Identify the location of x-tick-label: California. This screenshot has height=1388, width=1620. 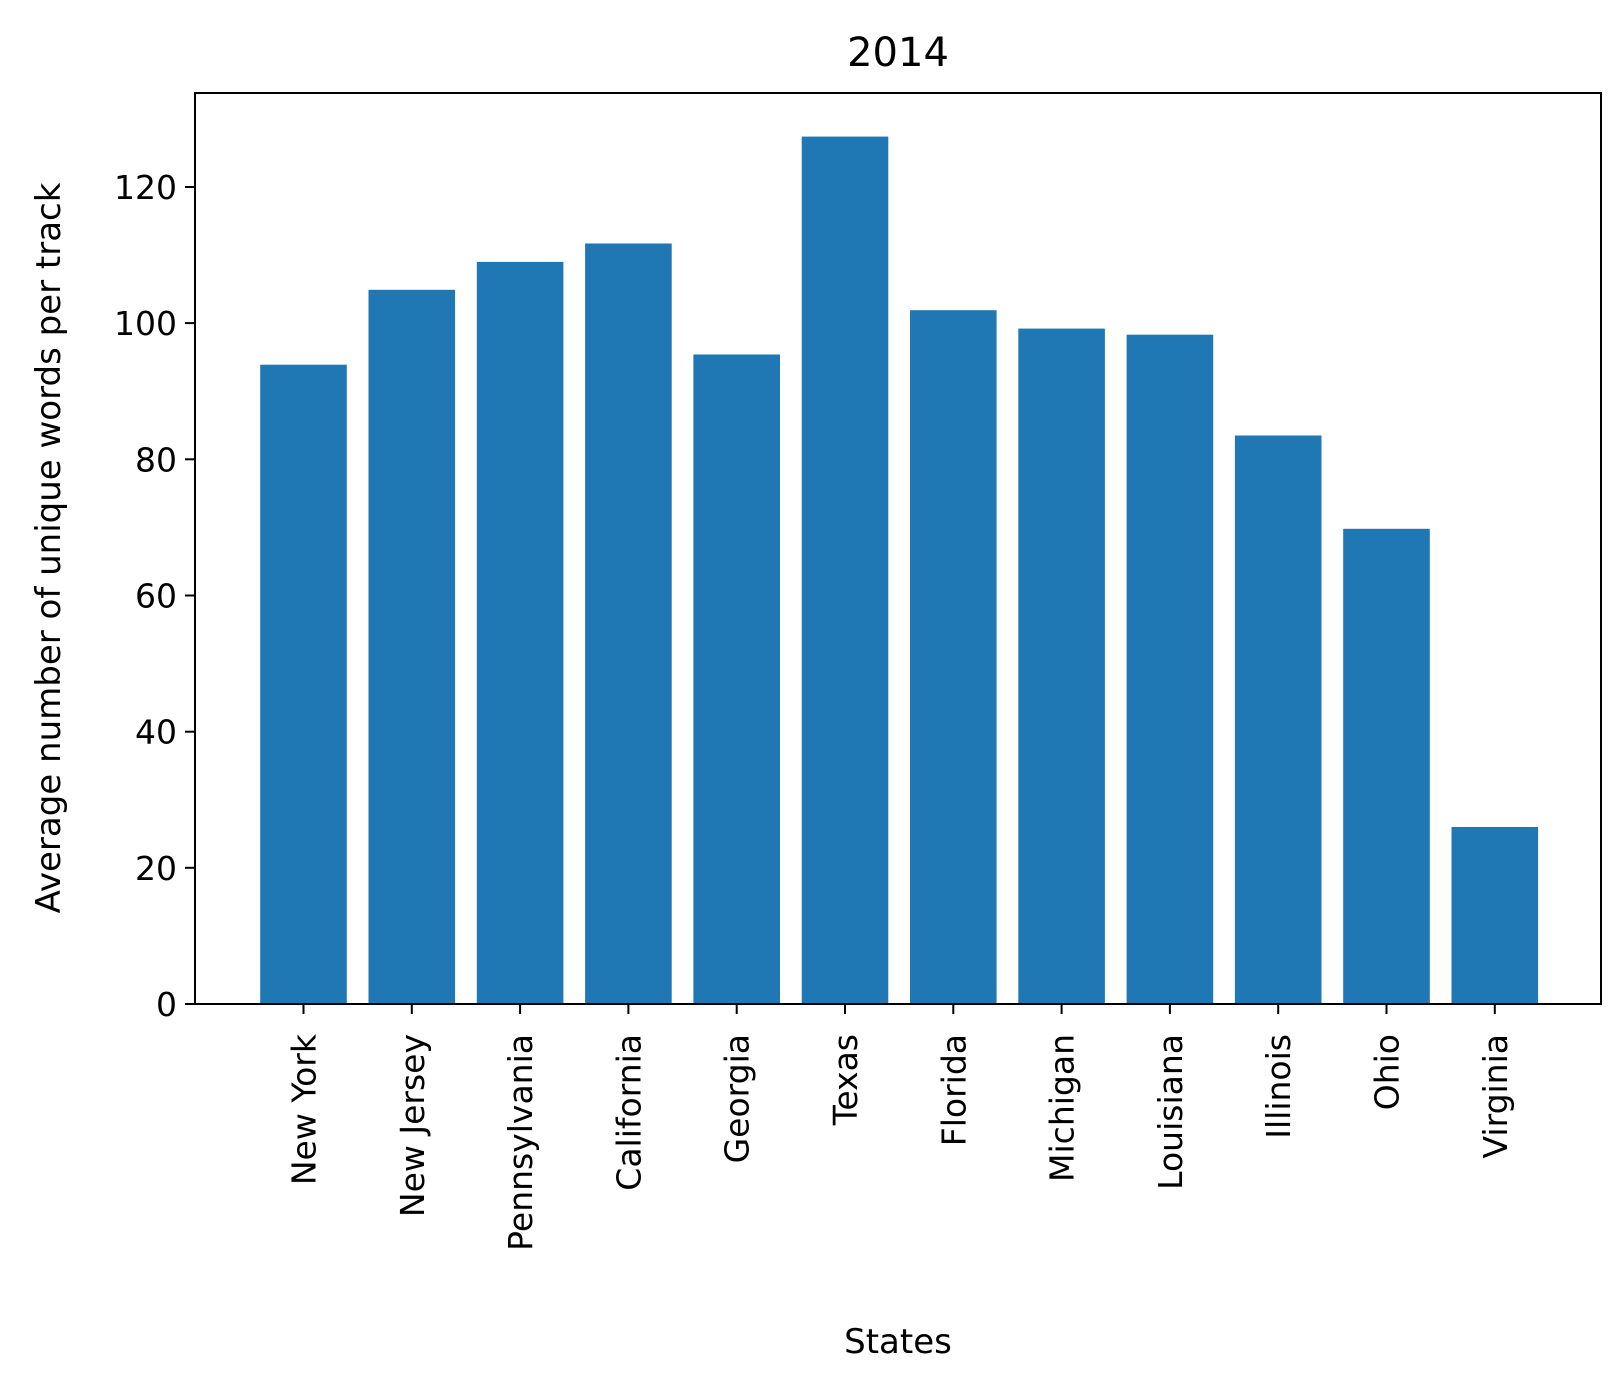
(628, 1112).